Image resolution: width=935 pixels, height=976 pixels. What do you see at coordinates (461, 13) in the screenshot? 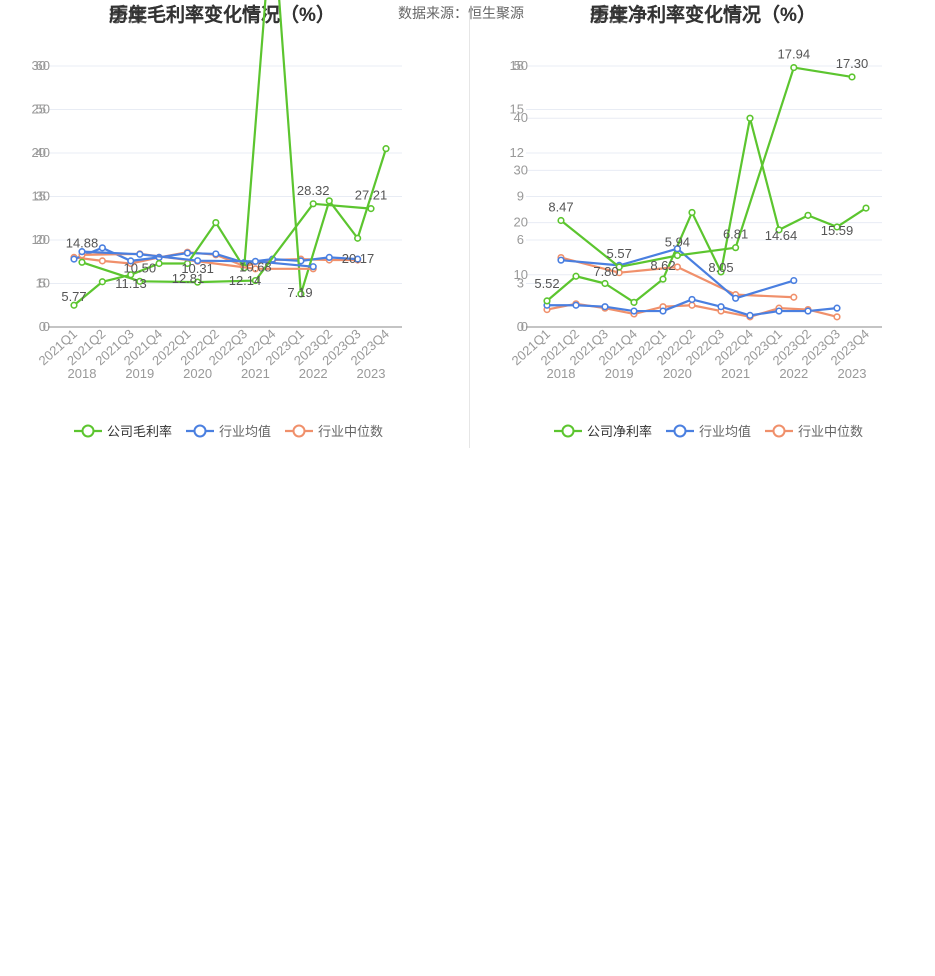
I see `data-source-label: 数据来源：恒生聚源` at bounding box center [461, 13].